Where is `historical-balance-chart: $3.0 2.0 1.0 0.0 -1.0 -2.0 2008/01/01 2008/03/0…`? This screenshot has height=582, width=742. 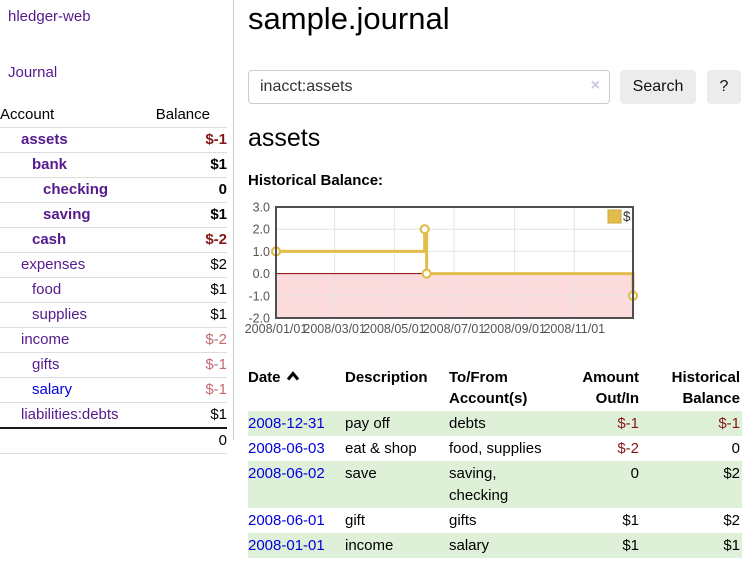
historical-balance-chart: $3.0 2.0 1.0 0.0 -1.0 -2.0 2008/01/01 2008/03/0… is located at coordinates (441, 271).